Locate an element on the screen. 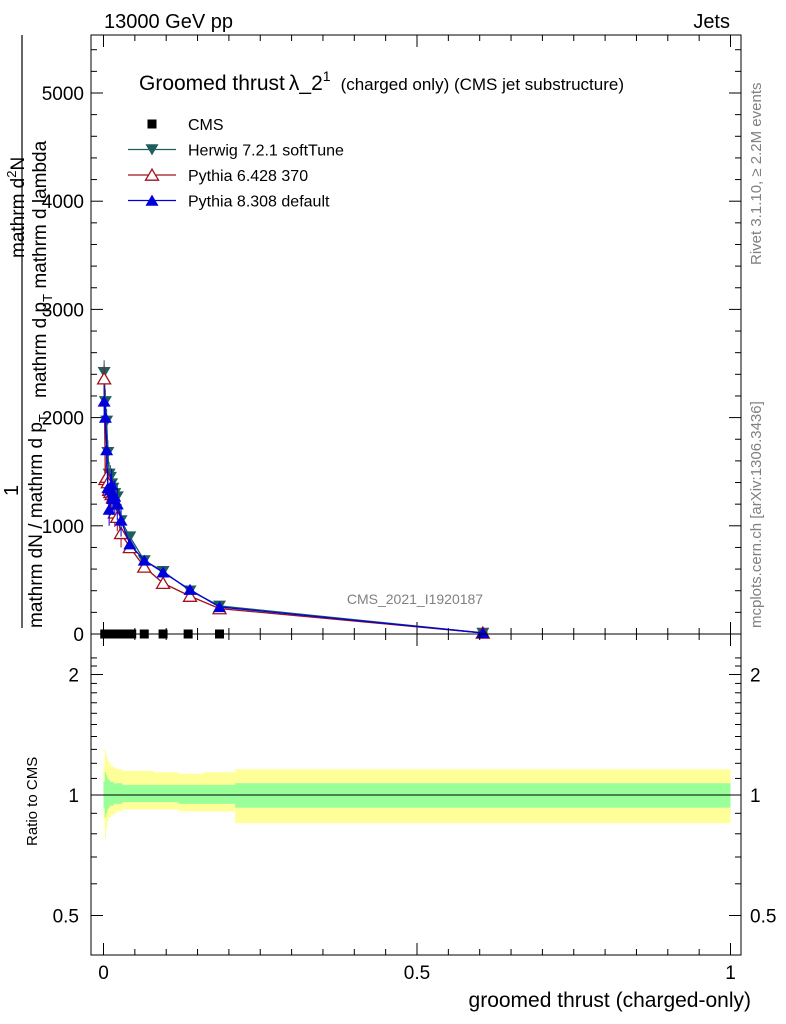 The width and height of the screenshot is (786, 1024). ylabel-numerator: mathrm d2N is located at coordinates (16, 207).